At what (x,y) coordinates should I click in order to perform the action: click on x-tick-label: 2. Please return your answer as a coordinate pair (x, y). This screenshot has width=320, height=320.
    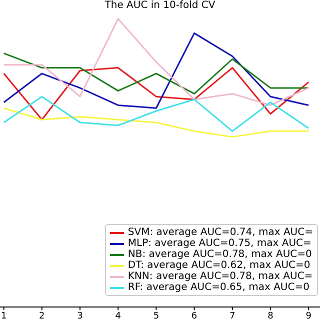
    Looking at the image, I should click on (42, 315).